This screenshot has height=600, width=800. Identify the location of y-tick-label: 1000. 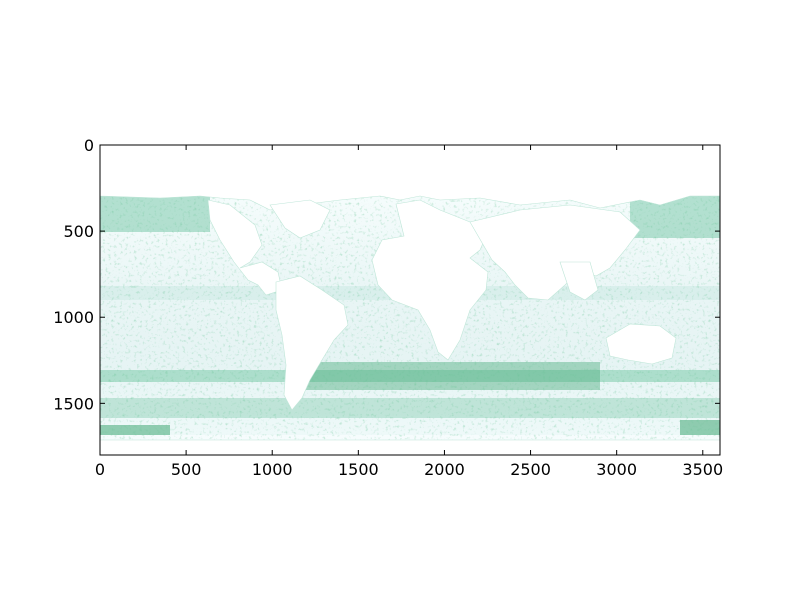
(73, 317).